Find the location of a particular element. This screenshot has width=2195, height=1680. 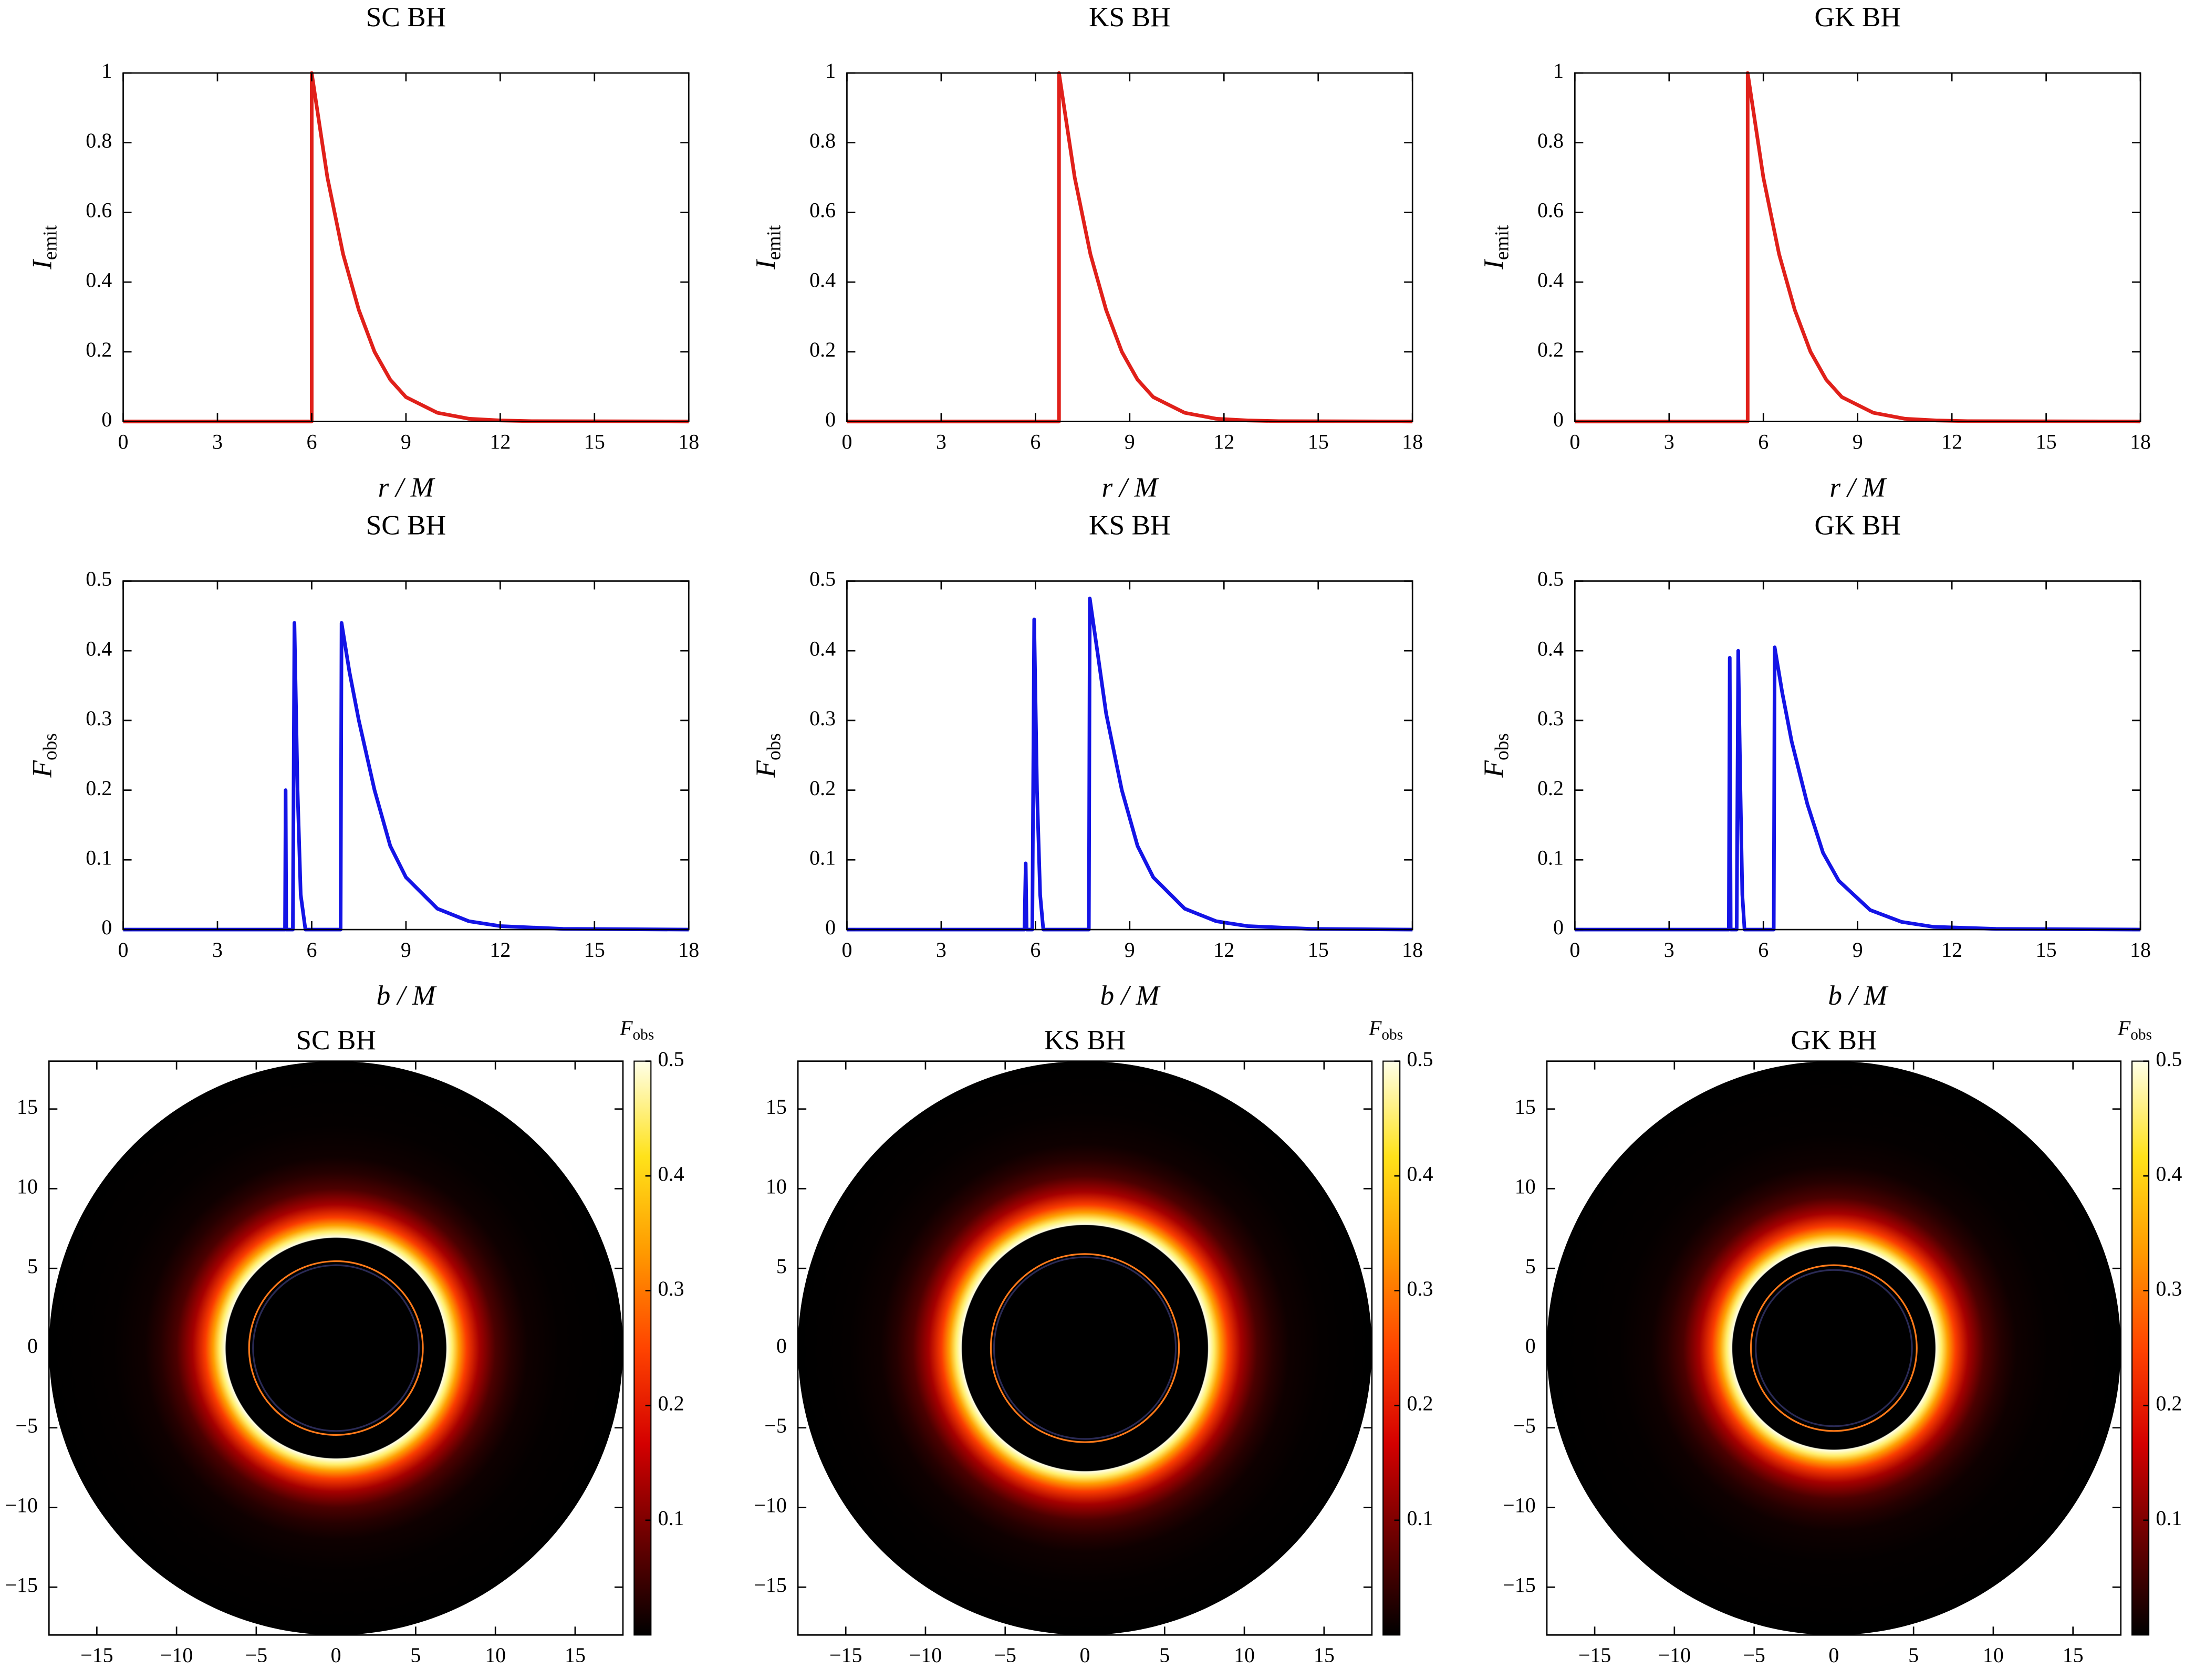

chart-title: GK BH is located at coordinates (1834, 1040).